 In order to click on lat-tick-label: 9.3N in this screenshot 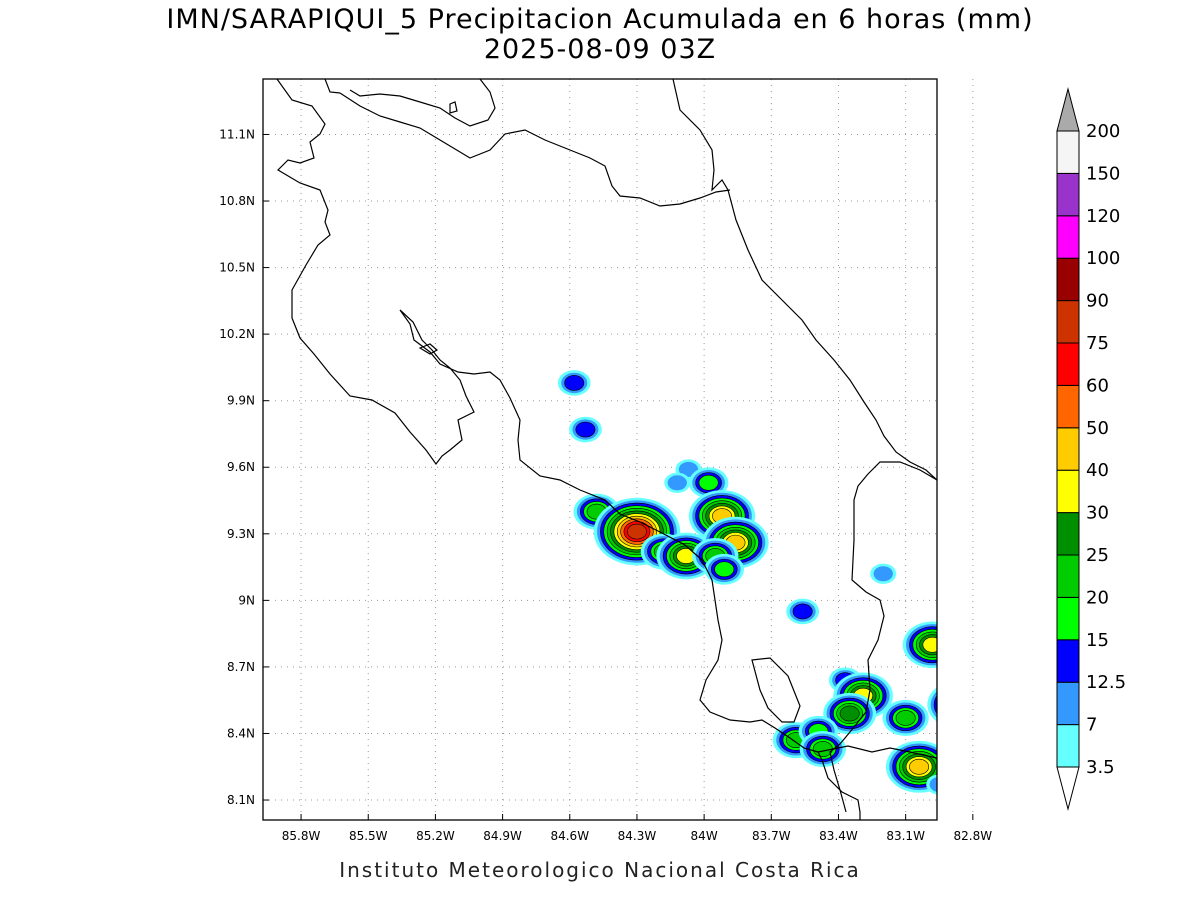, I will do `click(241, 534)`.